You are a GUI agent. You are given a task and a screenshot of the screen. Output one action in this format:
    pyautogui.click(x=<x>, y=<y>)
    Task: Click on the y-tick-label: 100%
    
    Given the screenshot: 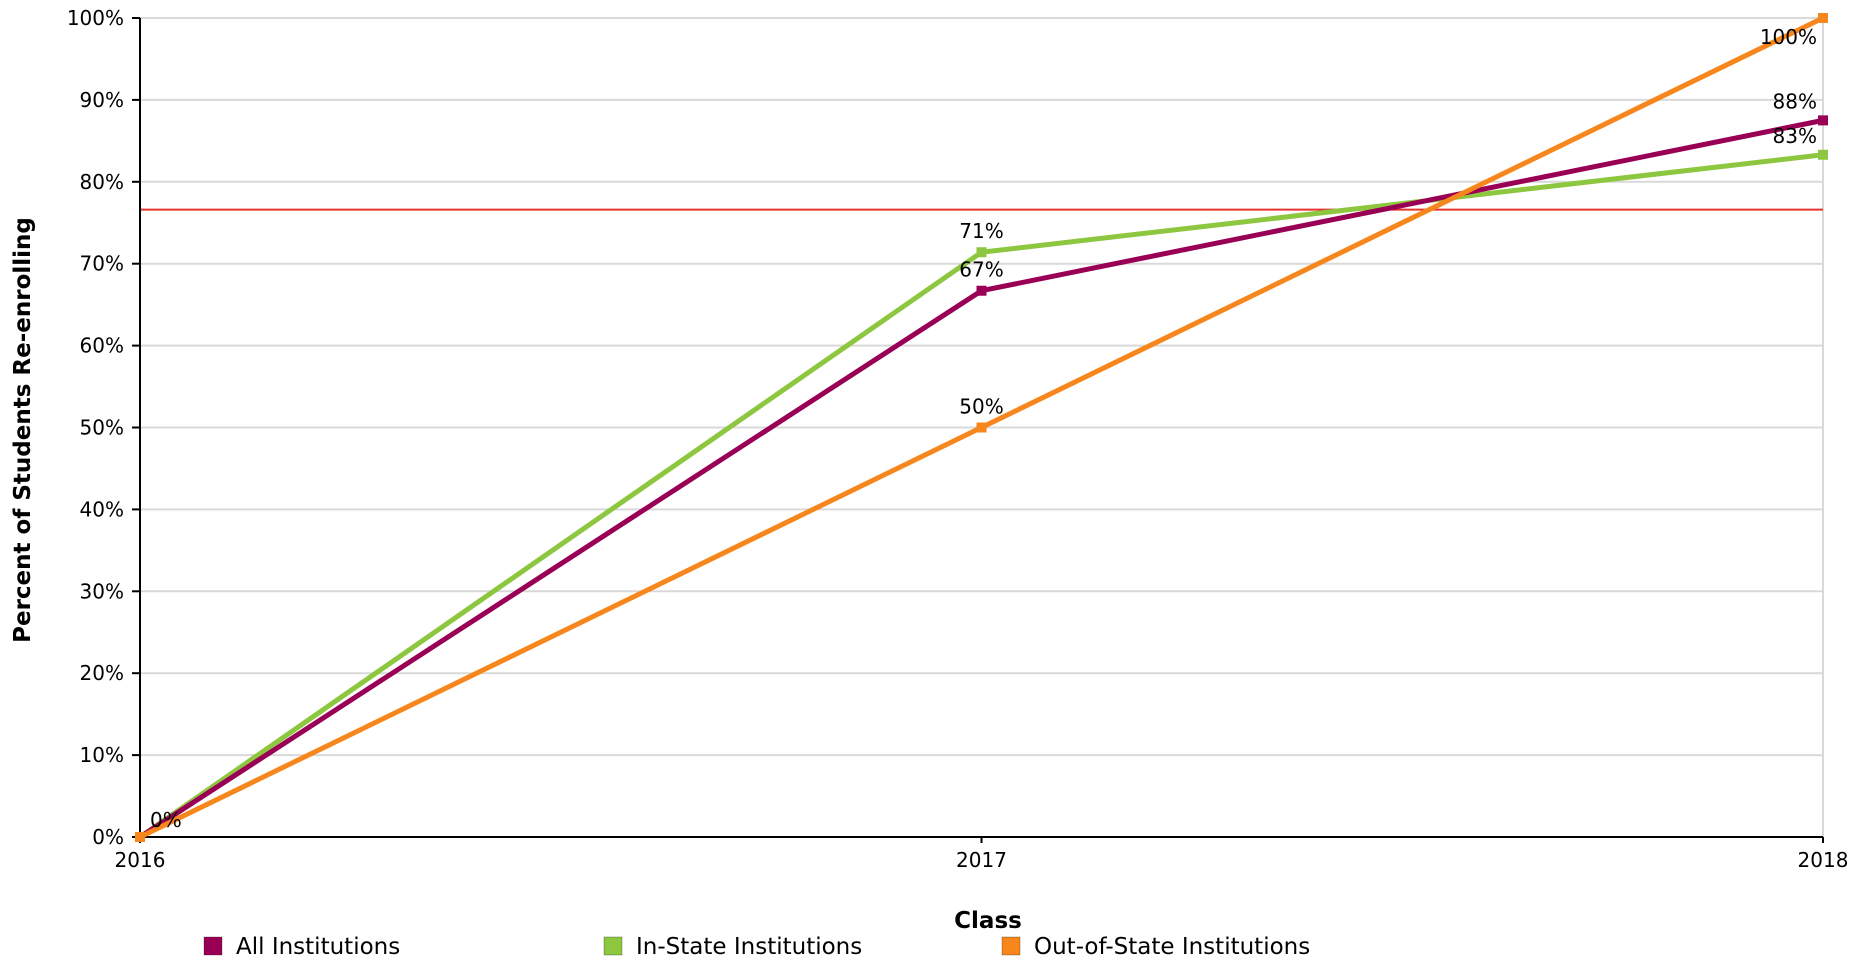 What is the action you would take?
    pyautogui.click(x=95, y=18)
    